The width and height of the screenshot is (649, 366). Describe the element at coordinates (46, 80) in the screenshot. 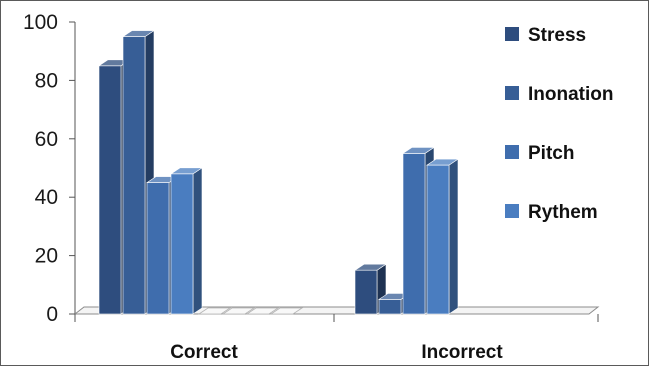

I see `y-tick-label: 80` at that location.